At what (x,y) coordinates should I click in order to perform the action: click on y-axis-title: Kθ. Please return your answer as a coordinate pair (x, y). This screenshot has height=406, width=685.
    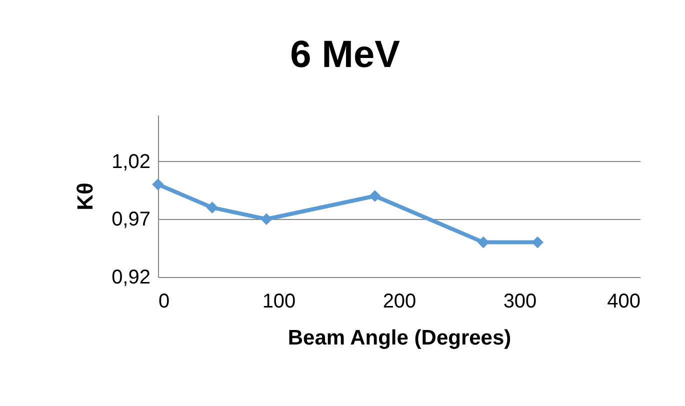
    Looking at the image, I should click on (85, 196).